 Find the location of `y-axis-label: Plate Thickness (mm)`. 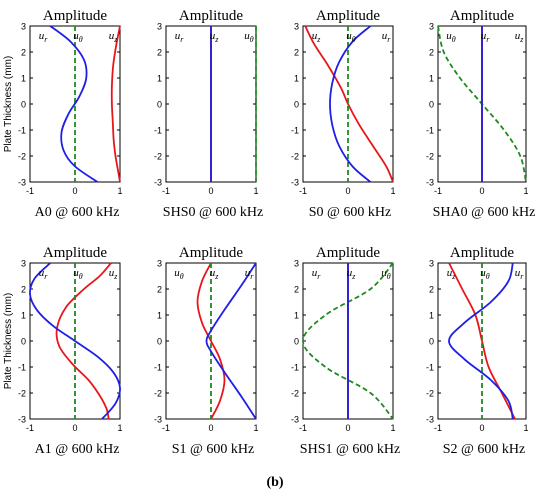

y-axis-label: Plate Thickness (mm) is located at coordinates (8, 341).